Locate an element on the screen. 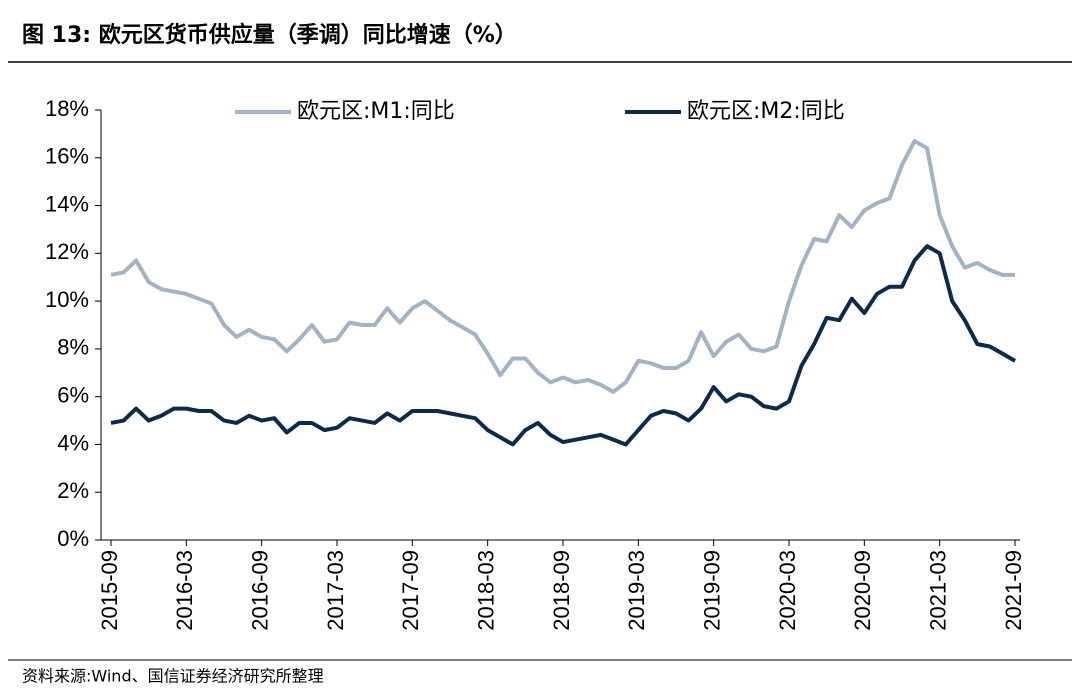 This screenshot has height=700, width=1080. y-tick-label: 4% is located at coordinates (73, 442).